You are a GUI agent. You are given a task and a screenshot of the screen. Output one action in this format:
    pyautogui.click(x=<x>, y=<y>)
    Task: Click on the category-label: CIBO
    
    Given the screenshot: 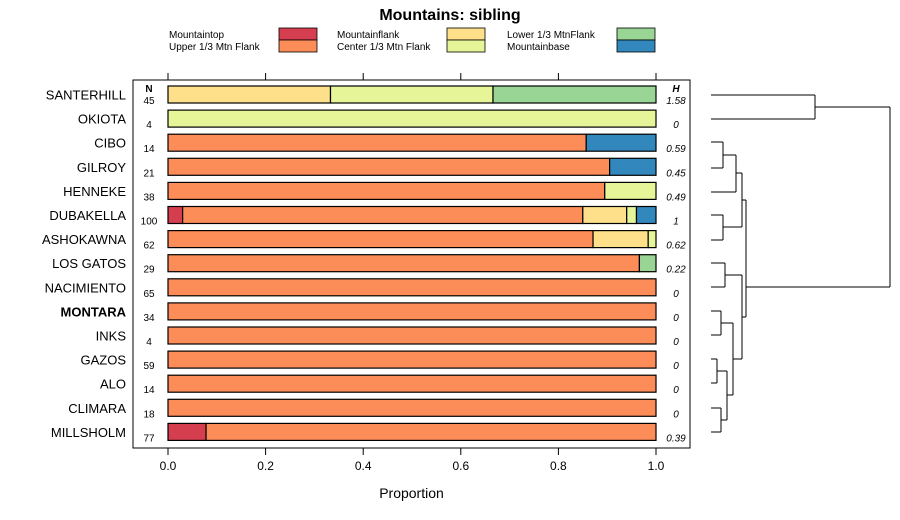 What is the action you would take?
    pyautogui.click(x=110, y=143)
    